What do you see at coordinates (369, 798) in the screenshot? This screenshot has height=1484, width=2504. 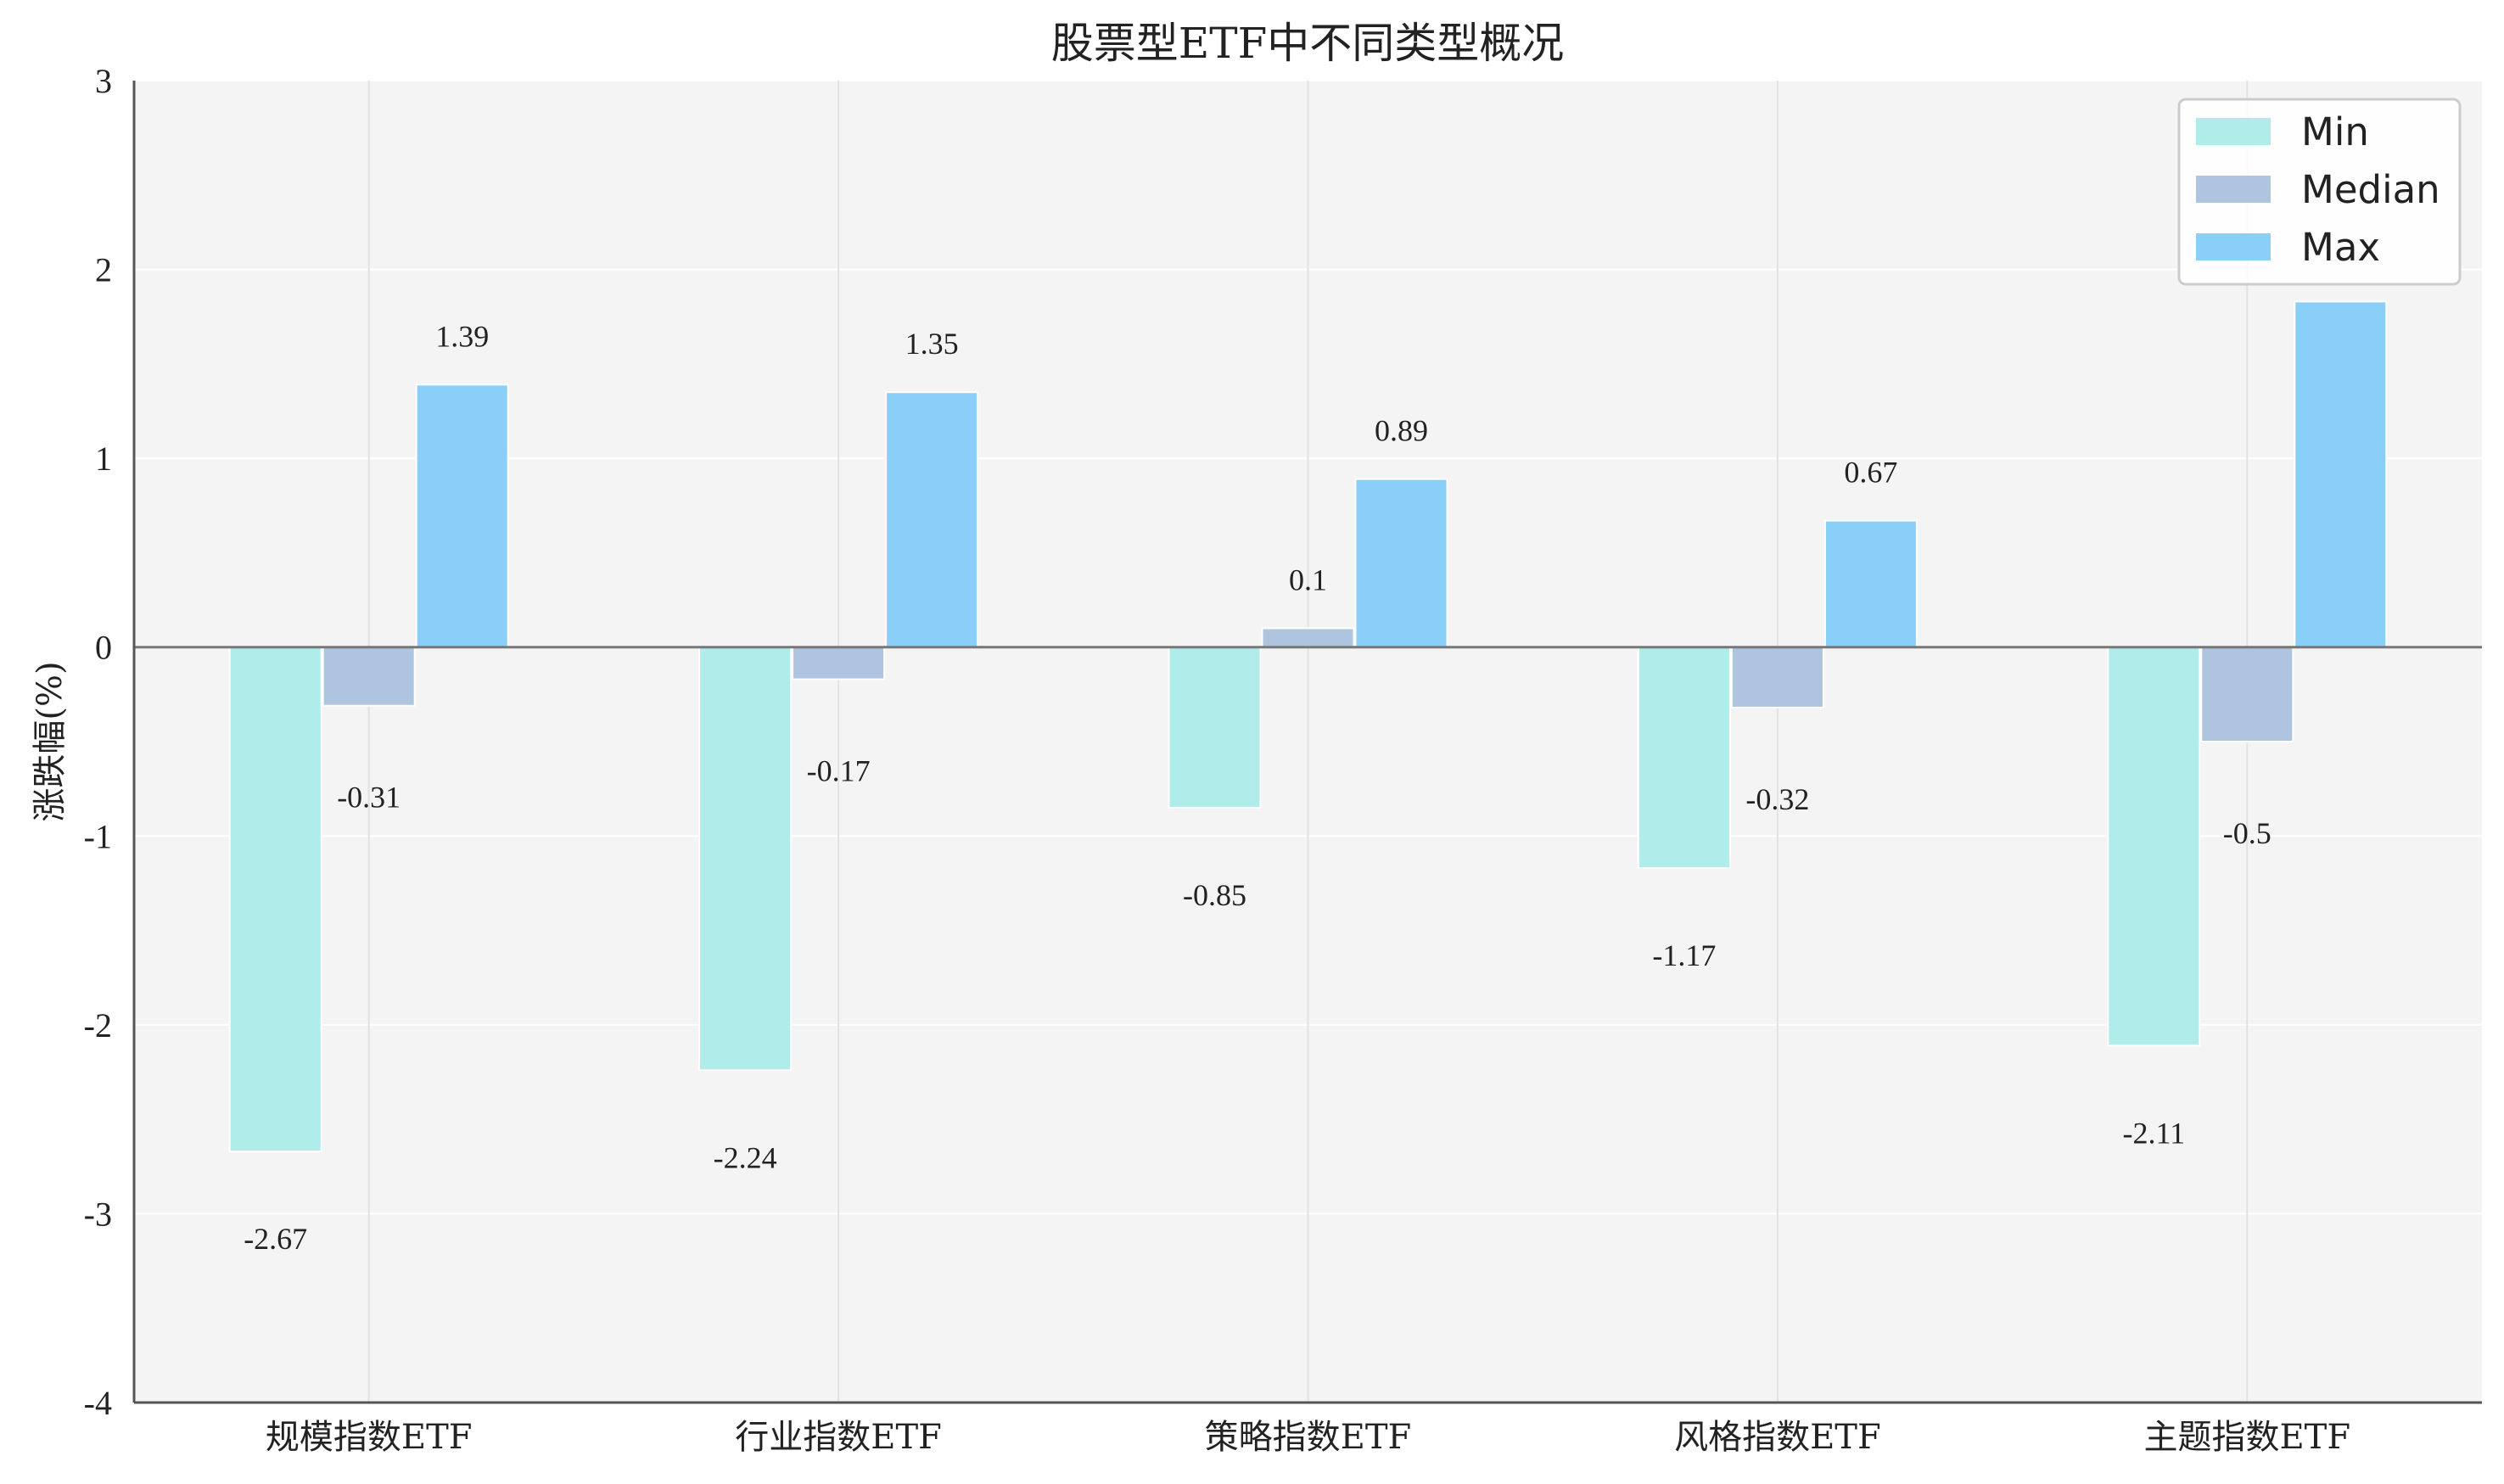 I see `data-label-median: -0.31` at bounding box center [369, 798].